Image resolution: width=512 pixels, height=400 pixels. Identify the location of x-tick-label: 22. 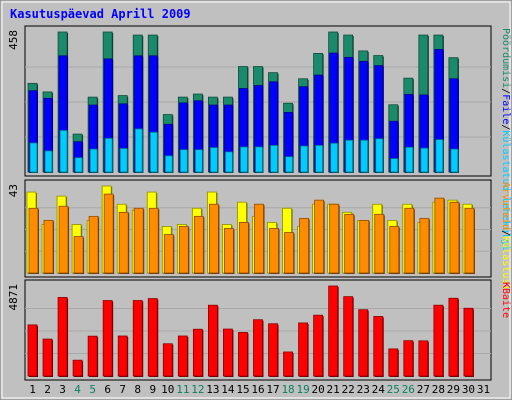
(348, 389).